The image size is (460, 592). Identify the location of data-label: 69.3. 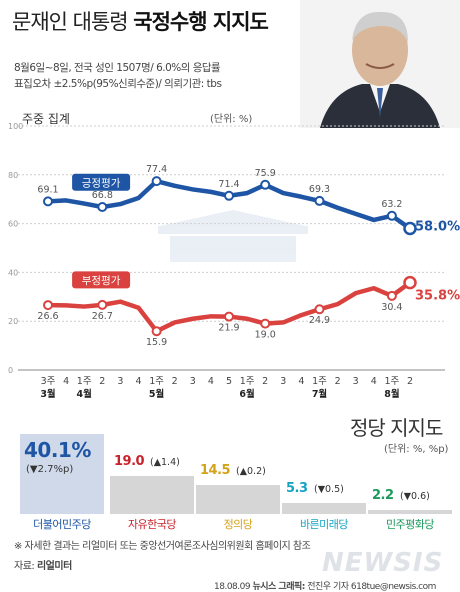
(319, 189).